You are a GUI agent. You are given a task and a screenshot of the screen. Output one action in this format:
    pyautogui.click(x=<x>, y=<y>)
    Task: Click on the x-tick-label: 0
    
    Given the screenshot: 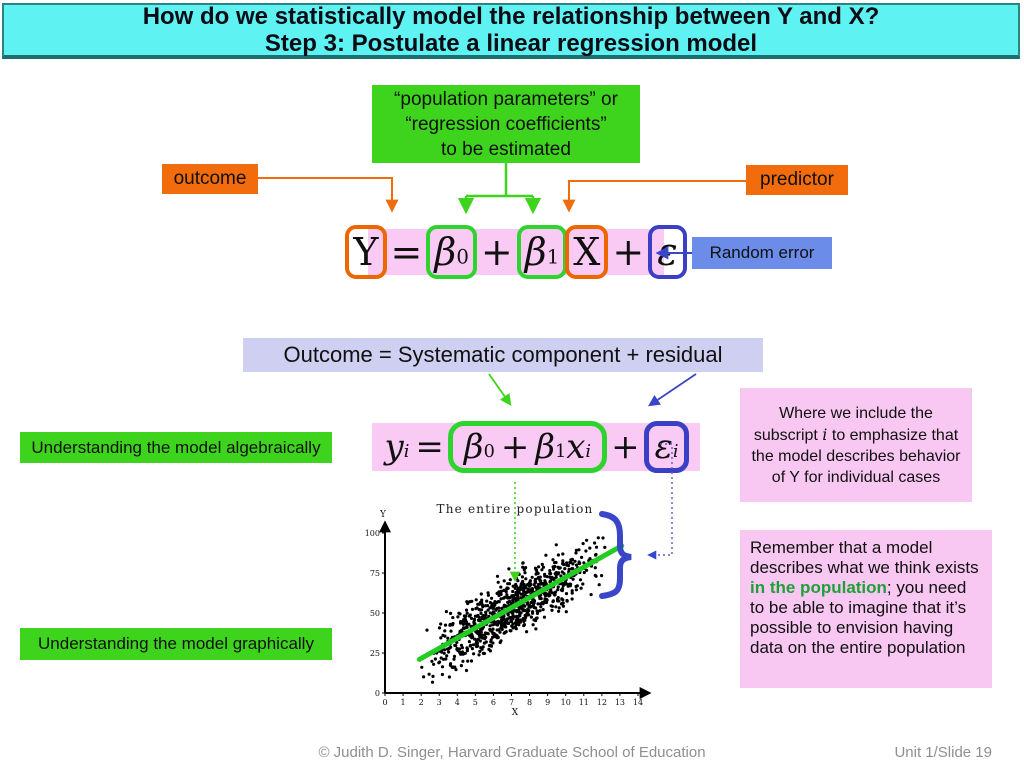 What is the action you would take?
    pyautogui.click(x=384, y=702)
    